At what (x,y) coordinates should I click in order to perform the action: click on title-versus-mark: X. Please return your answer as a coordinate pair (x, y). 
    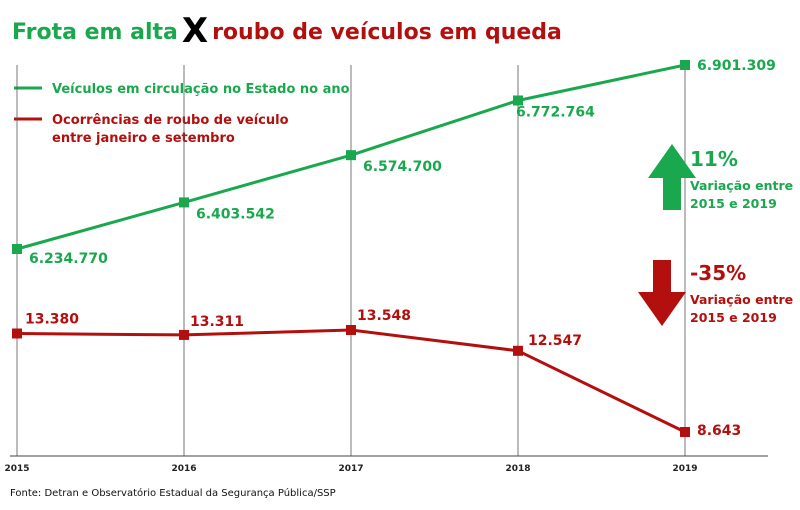
    Looking at the image, I should click on (195, 31).